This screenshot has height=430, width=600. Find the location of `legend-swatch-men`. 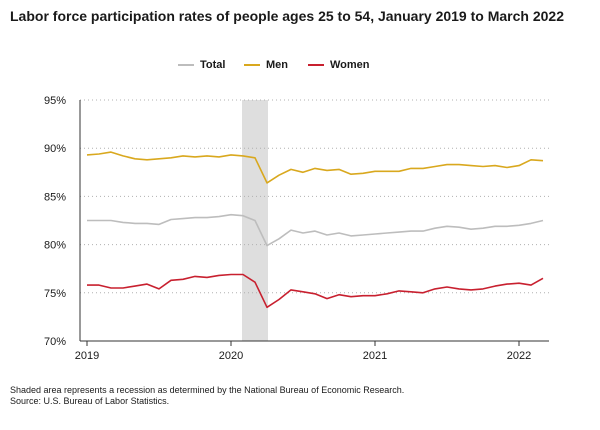

legend-swatch-men is located at coordinates (252, 65).